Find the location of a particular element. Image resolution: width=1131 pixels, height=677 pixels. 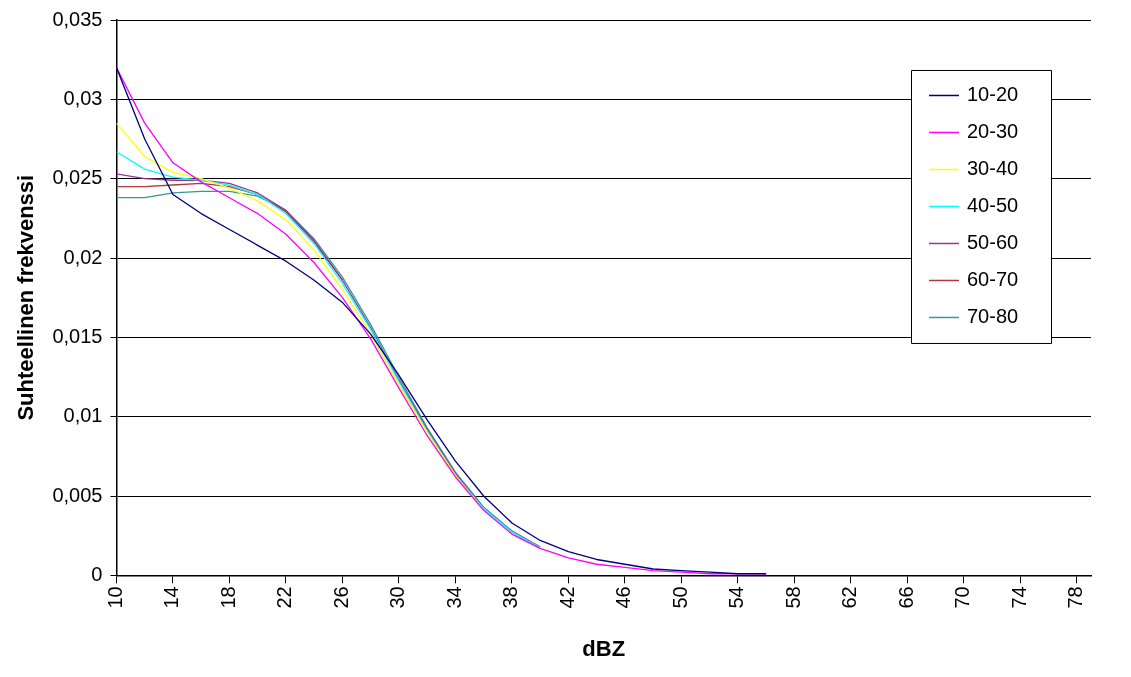

y-tick-label: 0 is located at coordinates (97, 573).